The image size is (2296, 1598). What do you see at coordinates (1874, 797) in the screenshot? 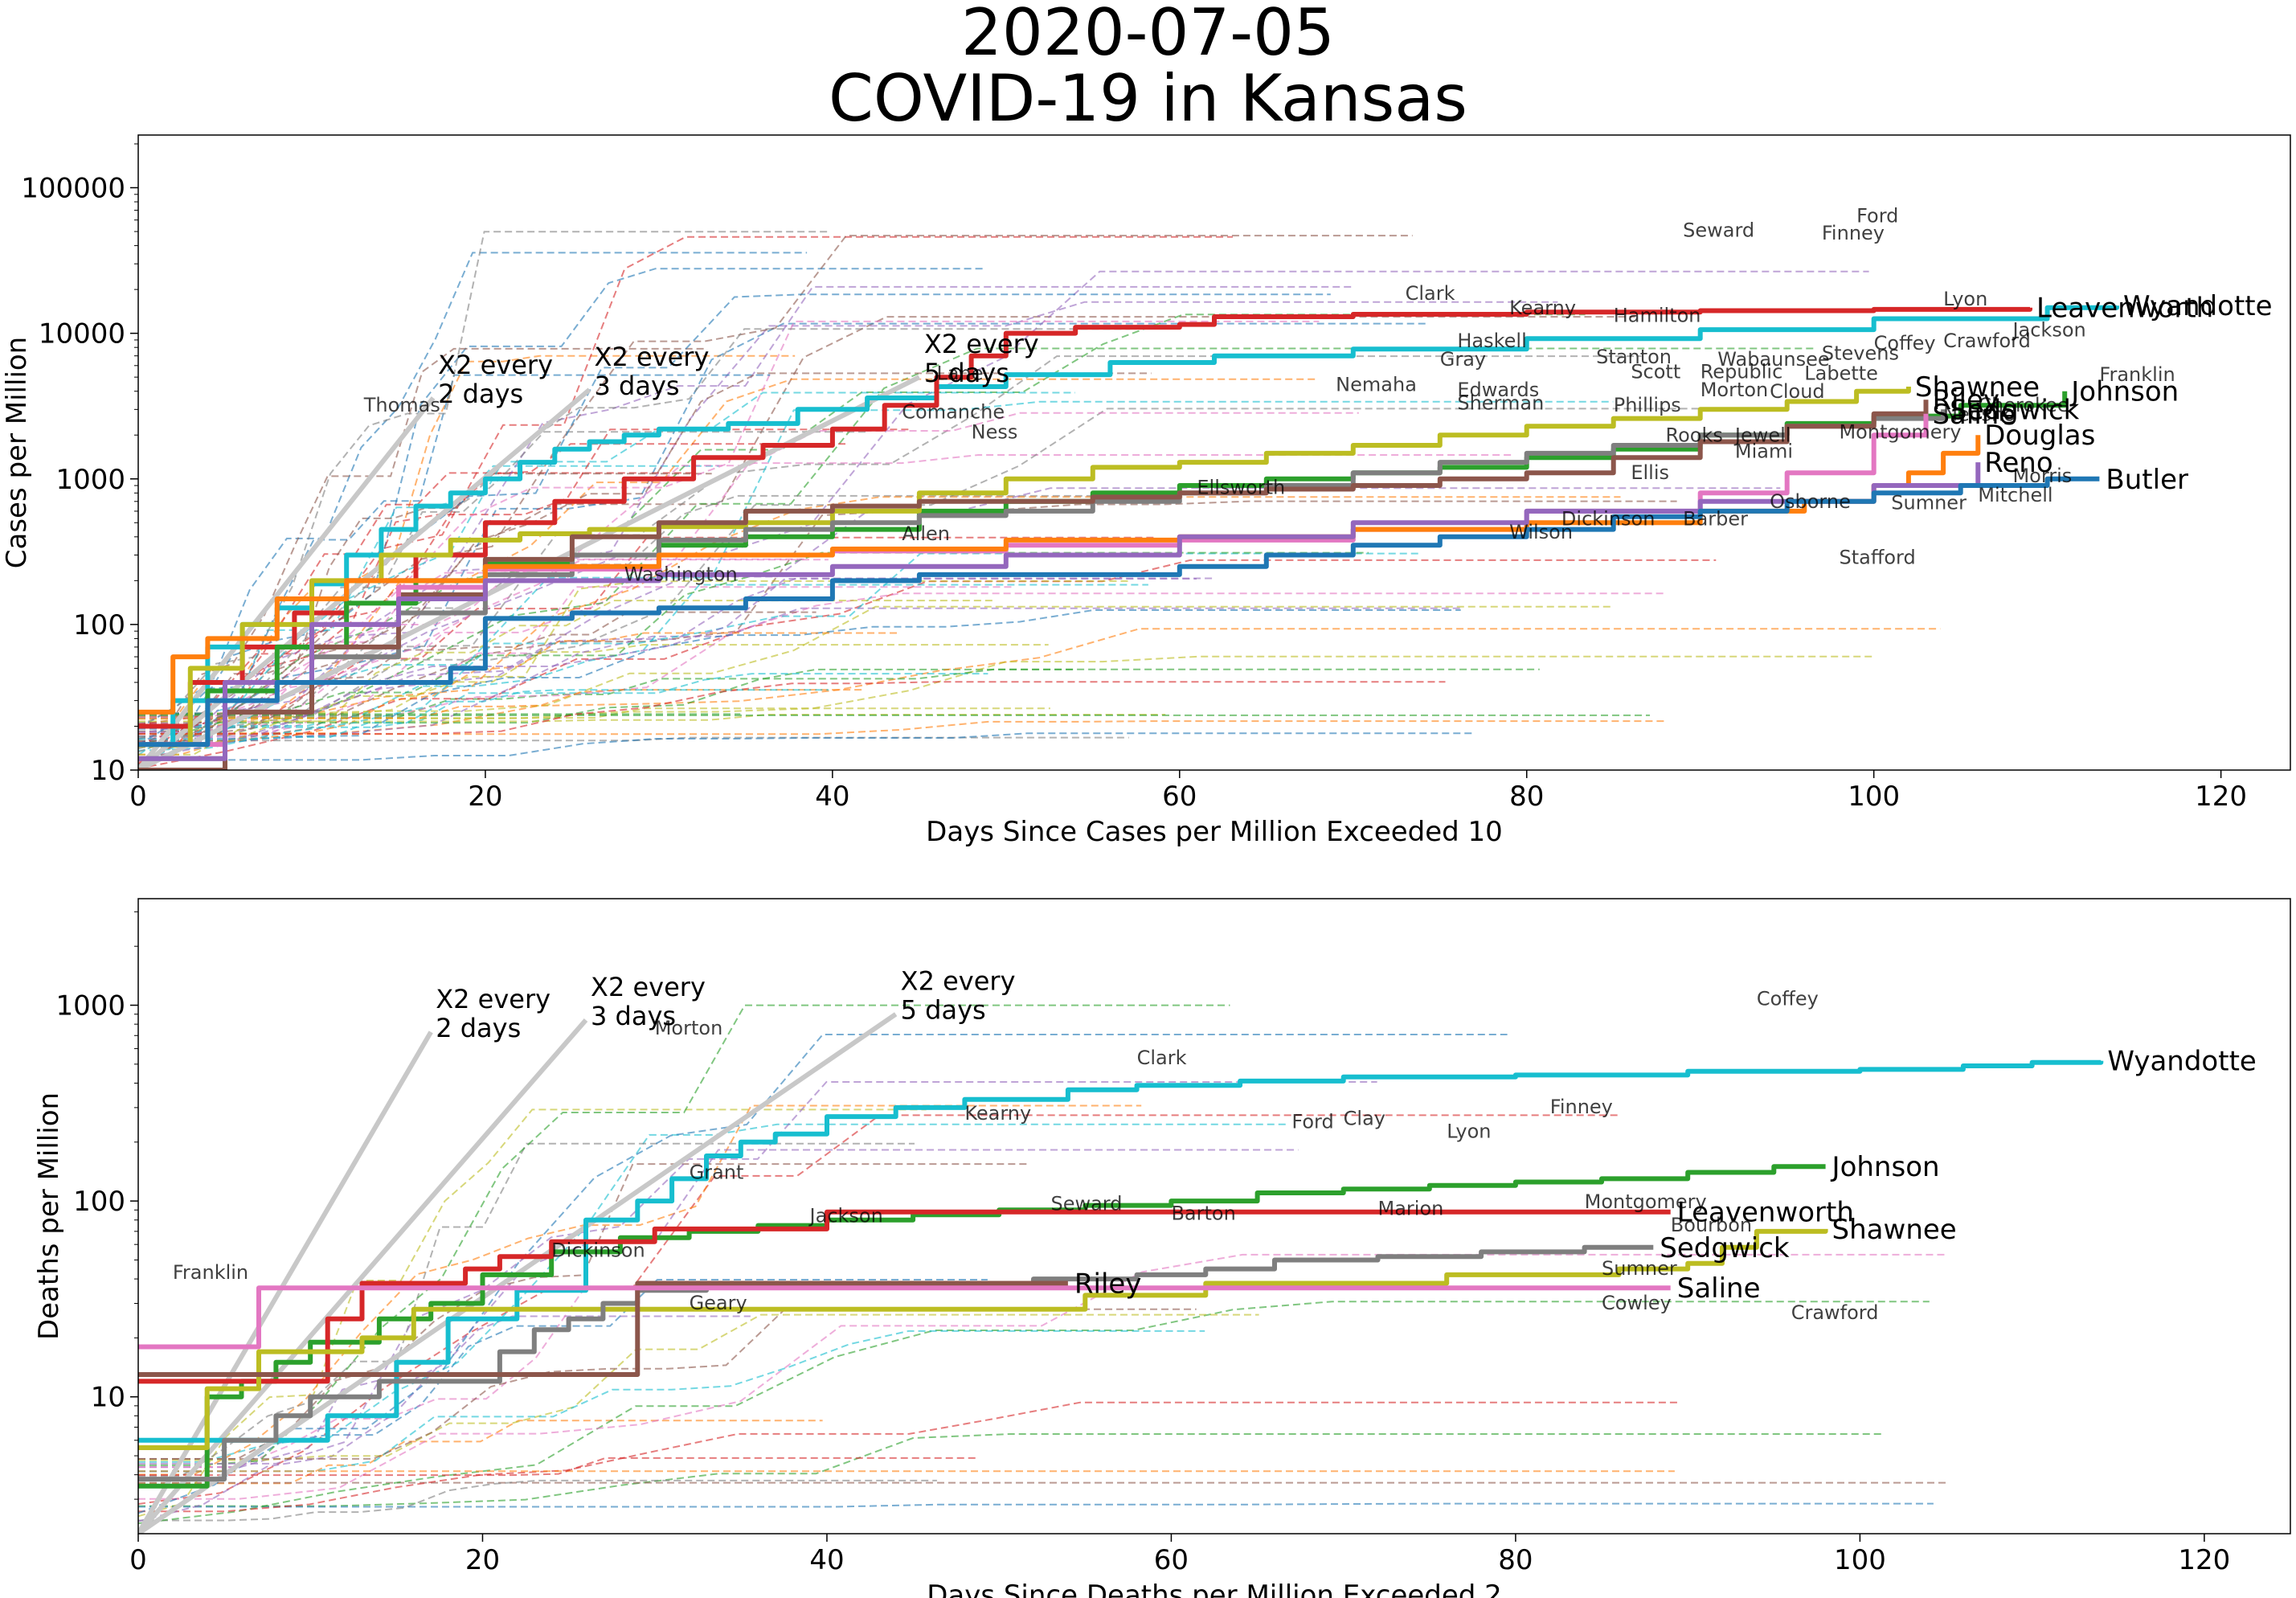
I see `x-tick-label: 100` at bounding box center [1874, 797].